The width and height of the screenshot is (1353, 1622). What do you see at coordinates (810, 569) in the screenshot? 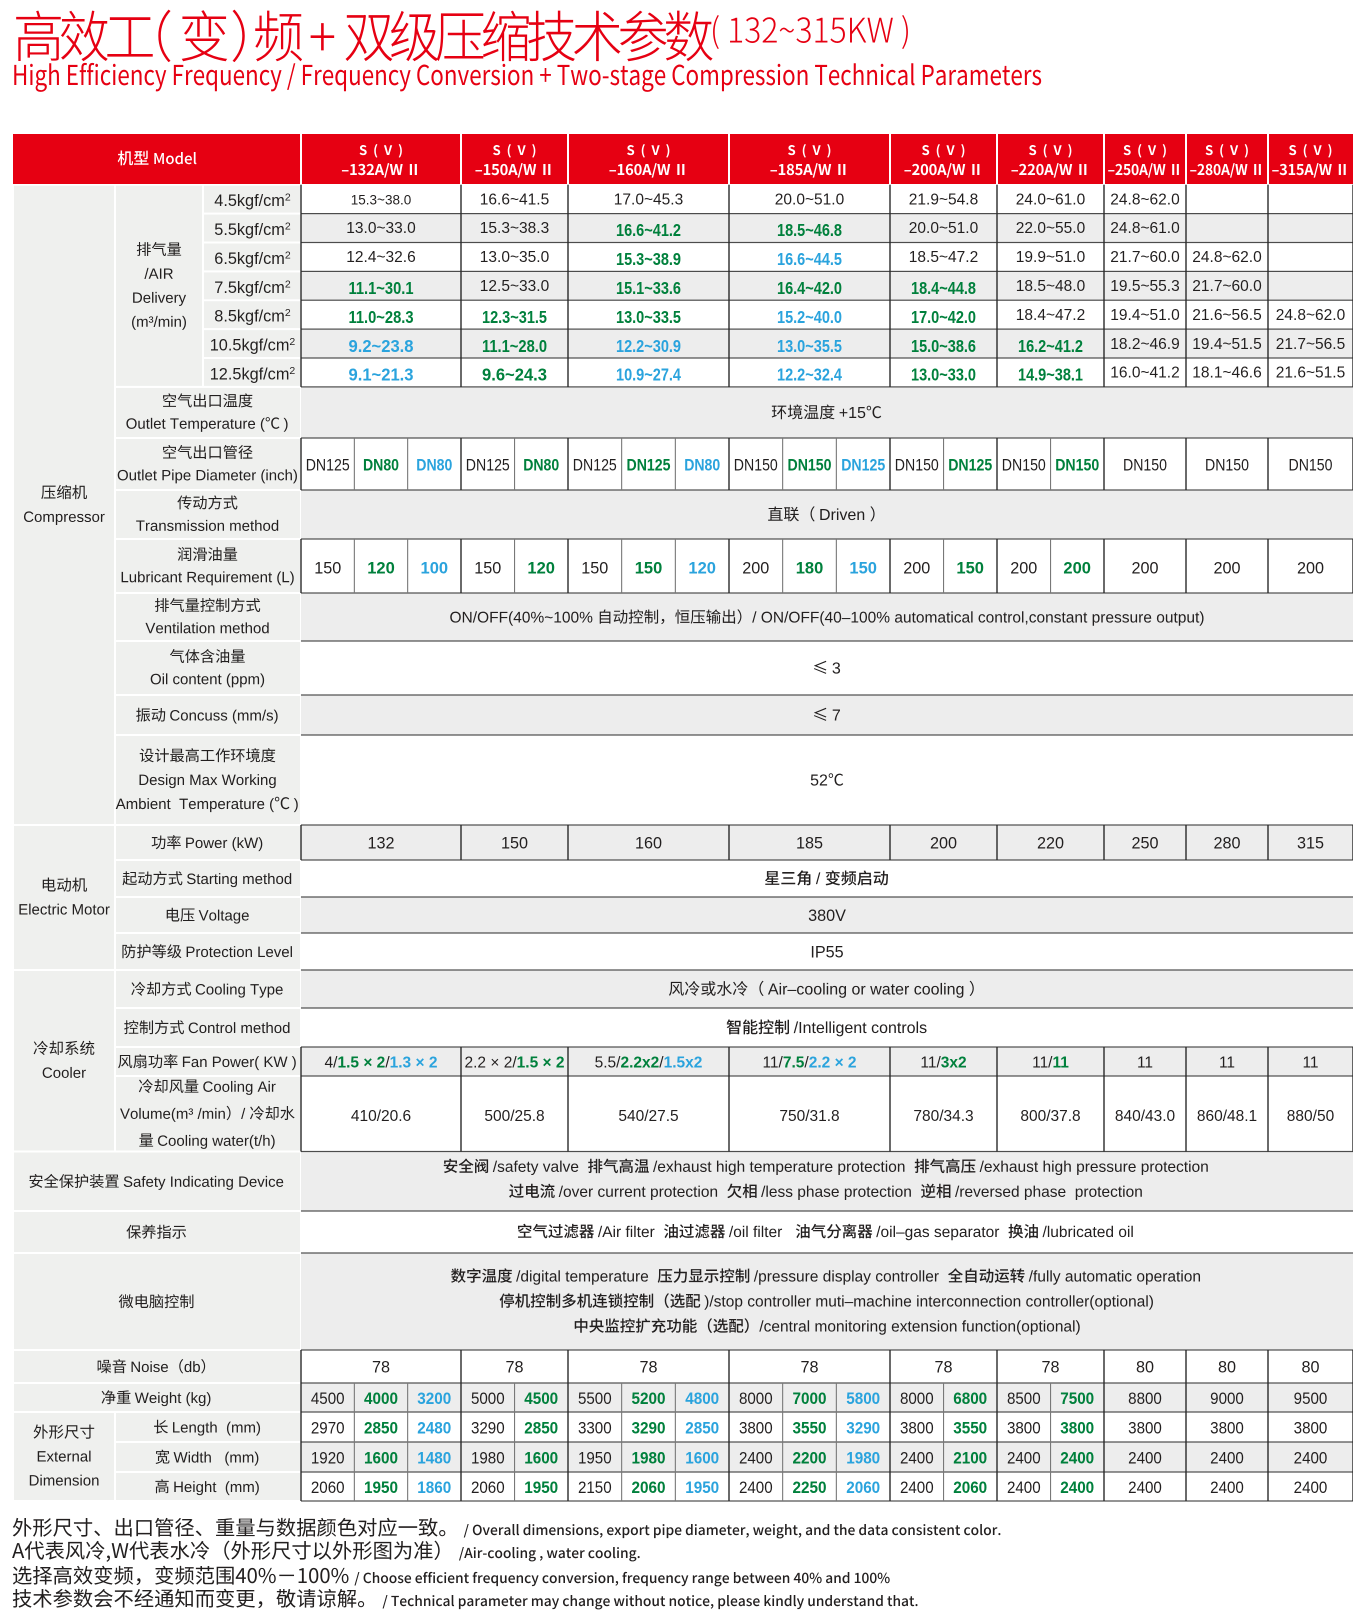
I see `svg-text: 180` at bounding box center [810, 569].